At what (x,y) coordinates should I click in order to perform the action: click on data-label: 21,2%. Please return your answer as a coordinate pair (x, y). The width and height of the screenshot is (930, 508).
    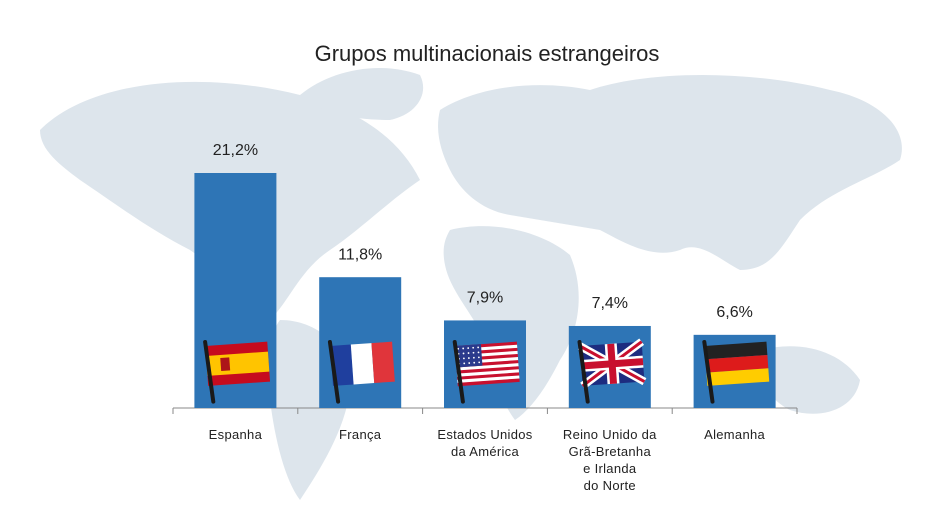
    Looking at the image, I should click on (235, 150).